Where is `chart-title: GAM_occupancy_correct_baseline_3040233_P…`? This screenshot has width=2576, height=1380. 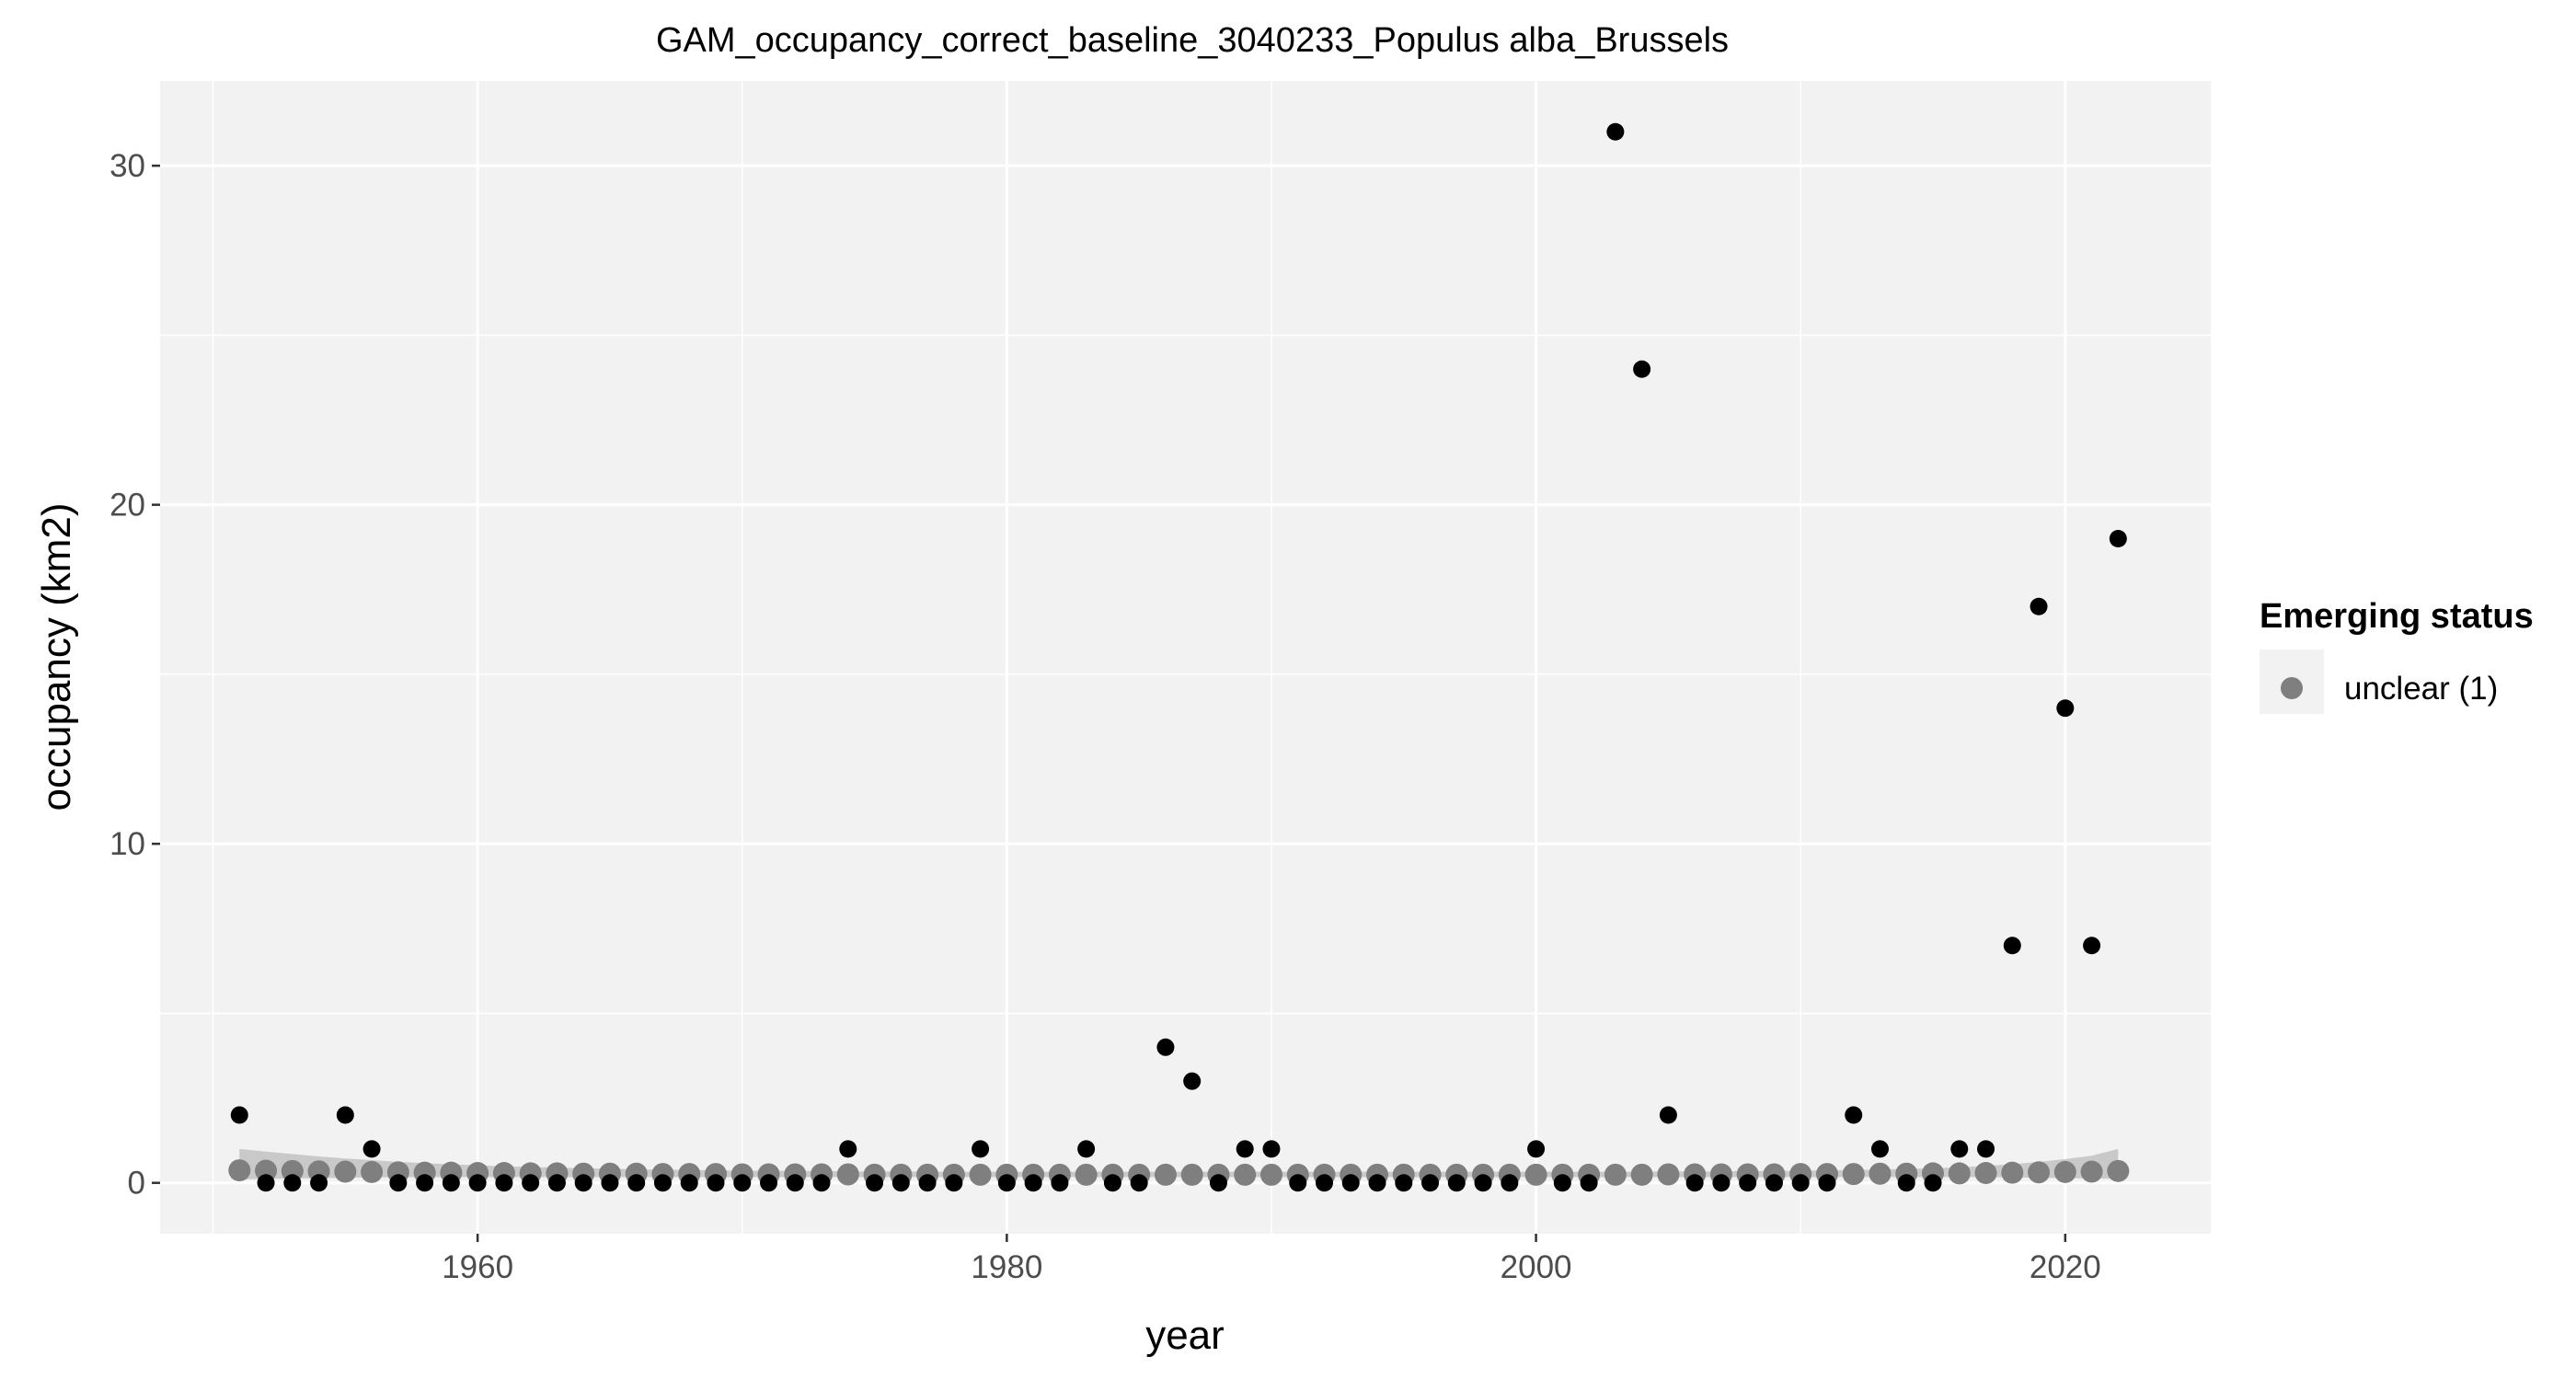
chart-title: GAM_occupancy_correct_baseline_3040233_P… is located at coordinates (1192, 40).